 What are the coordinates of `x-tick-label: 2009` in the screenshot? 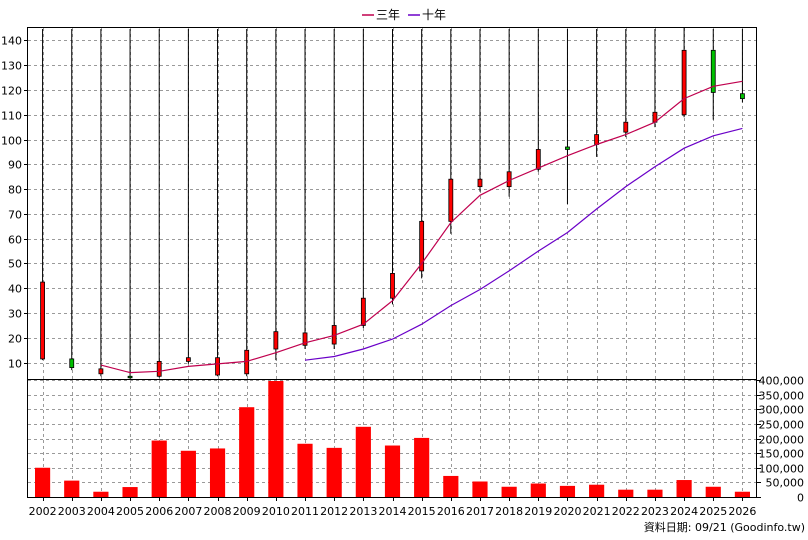 It's located at (247, 511).